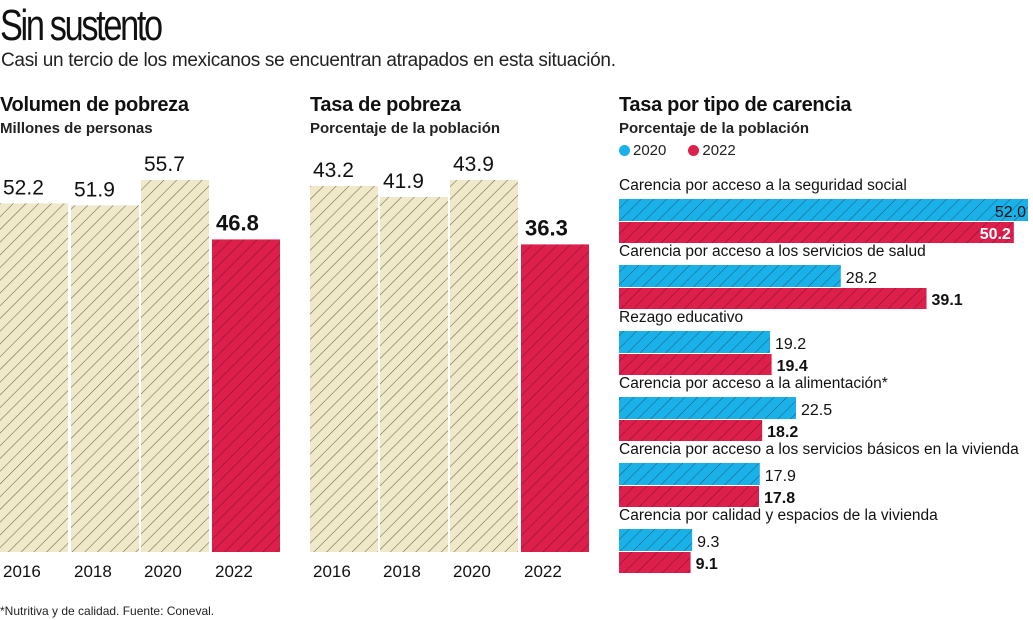 This screenshot has height=620, width=1033. What do you see at coordinates (782, 432) in the screenshot?
I see `data-label-2022: 18.2` at bounding box center [782, 432].